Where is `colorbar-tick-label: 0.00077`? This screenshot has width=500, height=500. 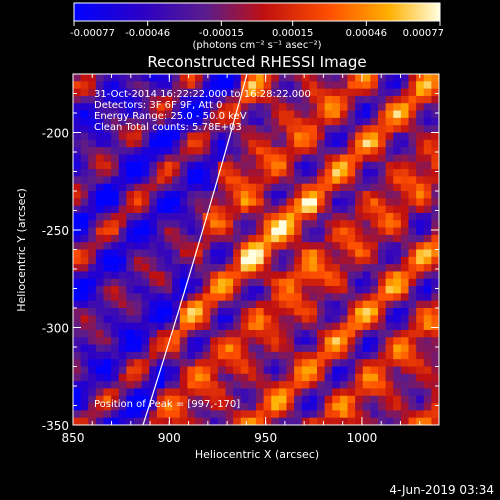 colorbar-tick-label: 0.00077 is located at coordinates (423, 33).